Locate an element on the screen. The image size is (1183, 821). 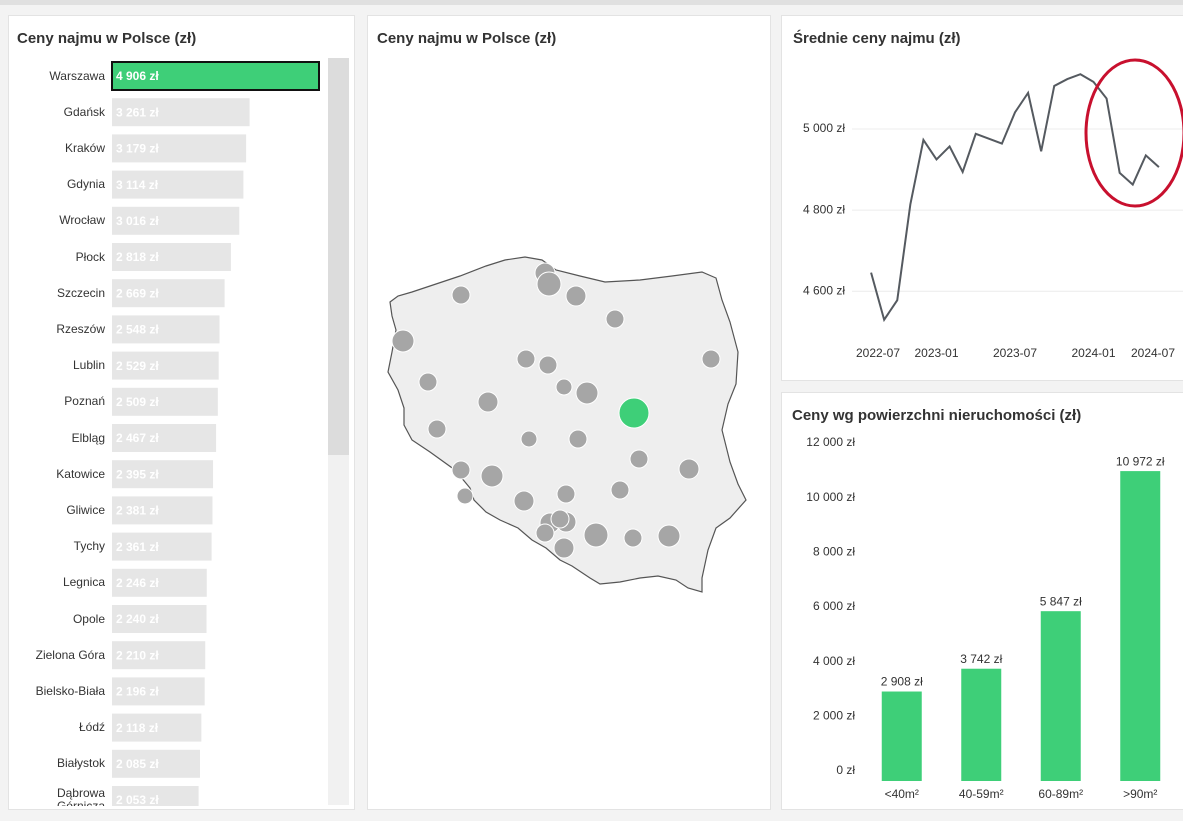
category-label-box: Wrocław is located at coordinates (82, 220).